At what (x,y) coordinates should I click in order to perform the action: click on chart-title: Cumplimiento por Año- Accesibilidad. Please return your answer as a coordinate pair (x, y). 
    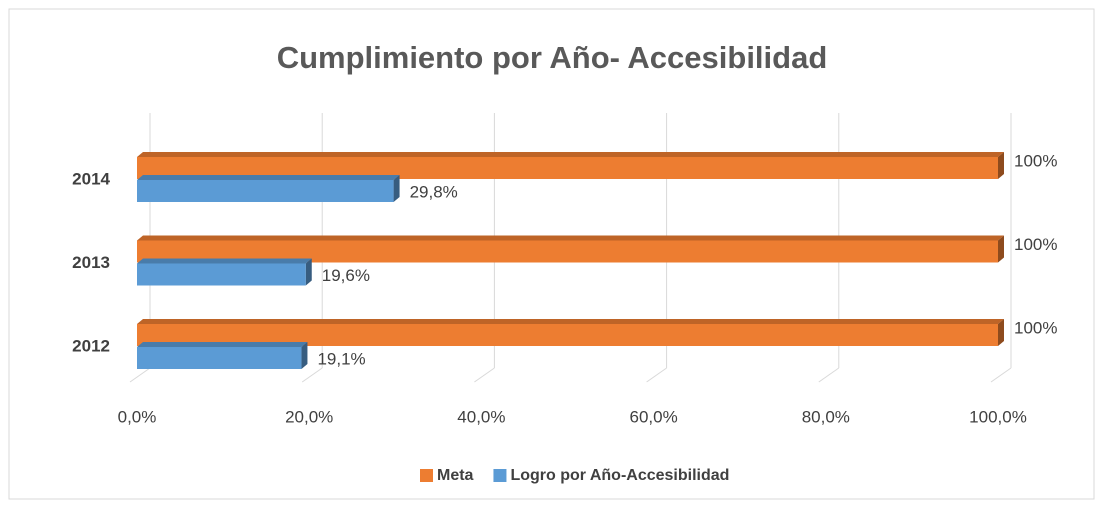
    Looking at the image, I should click on (552, 57).